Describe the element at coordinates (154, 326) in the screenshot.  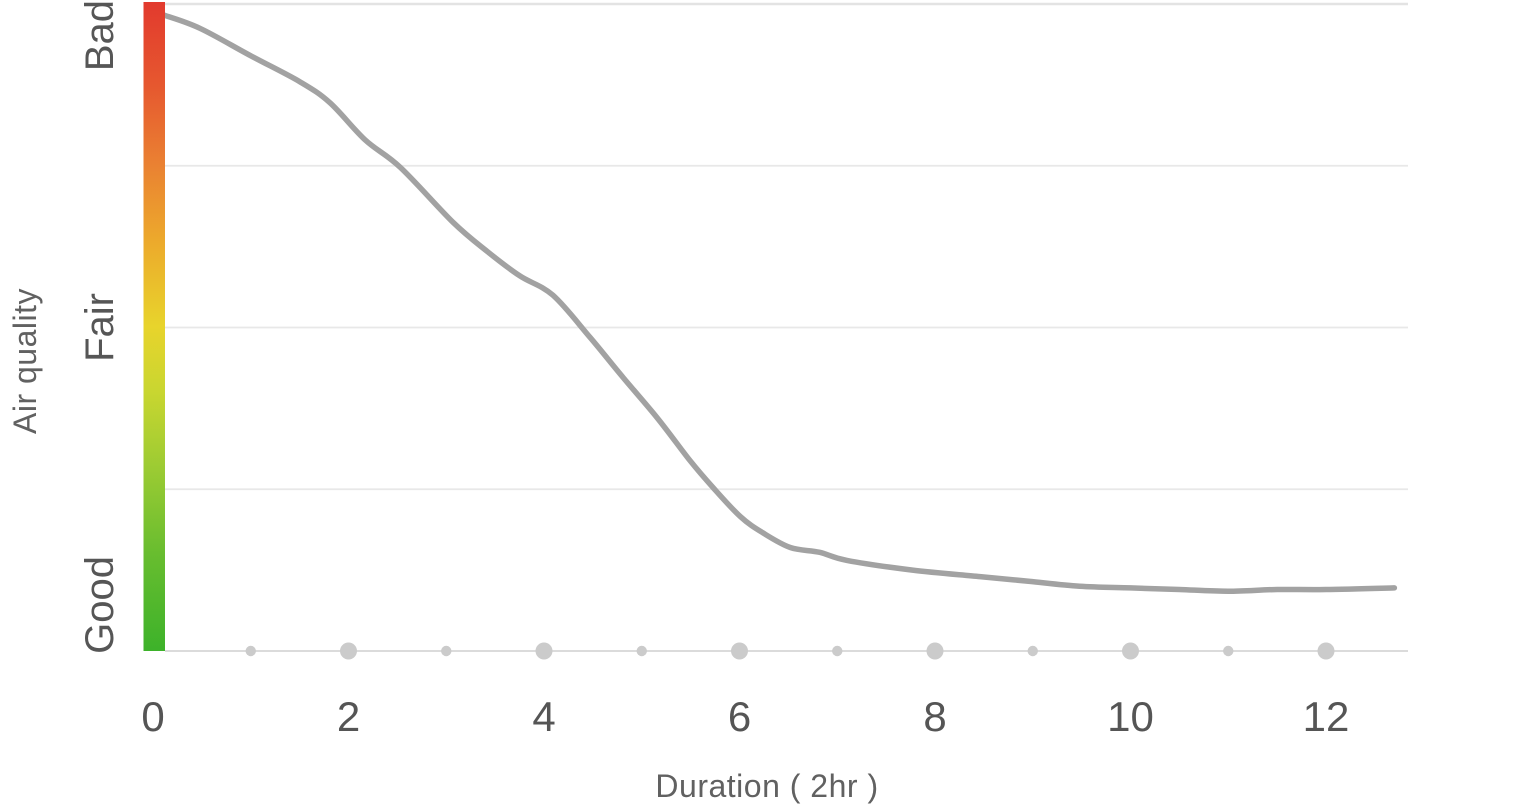
I see `air-quality-gradient-bar` at that location.